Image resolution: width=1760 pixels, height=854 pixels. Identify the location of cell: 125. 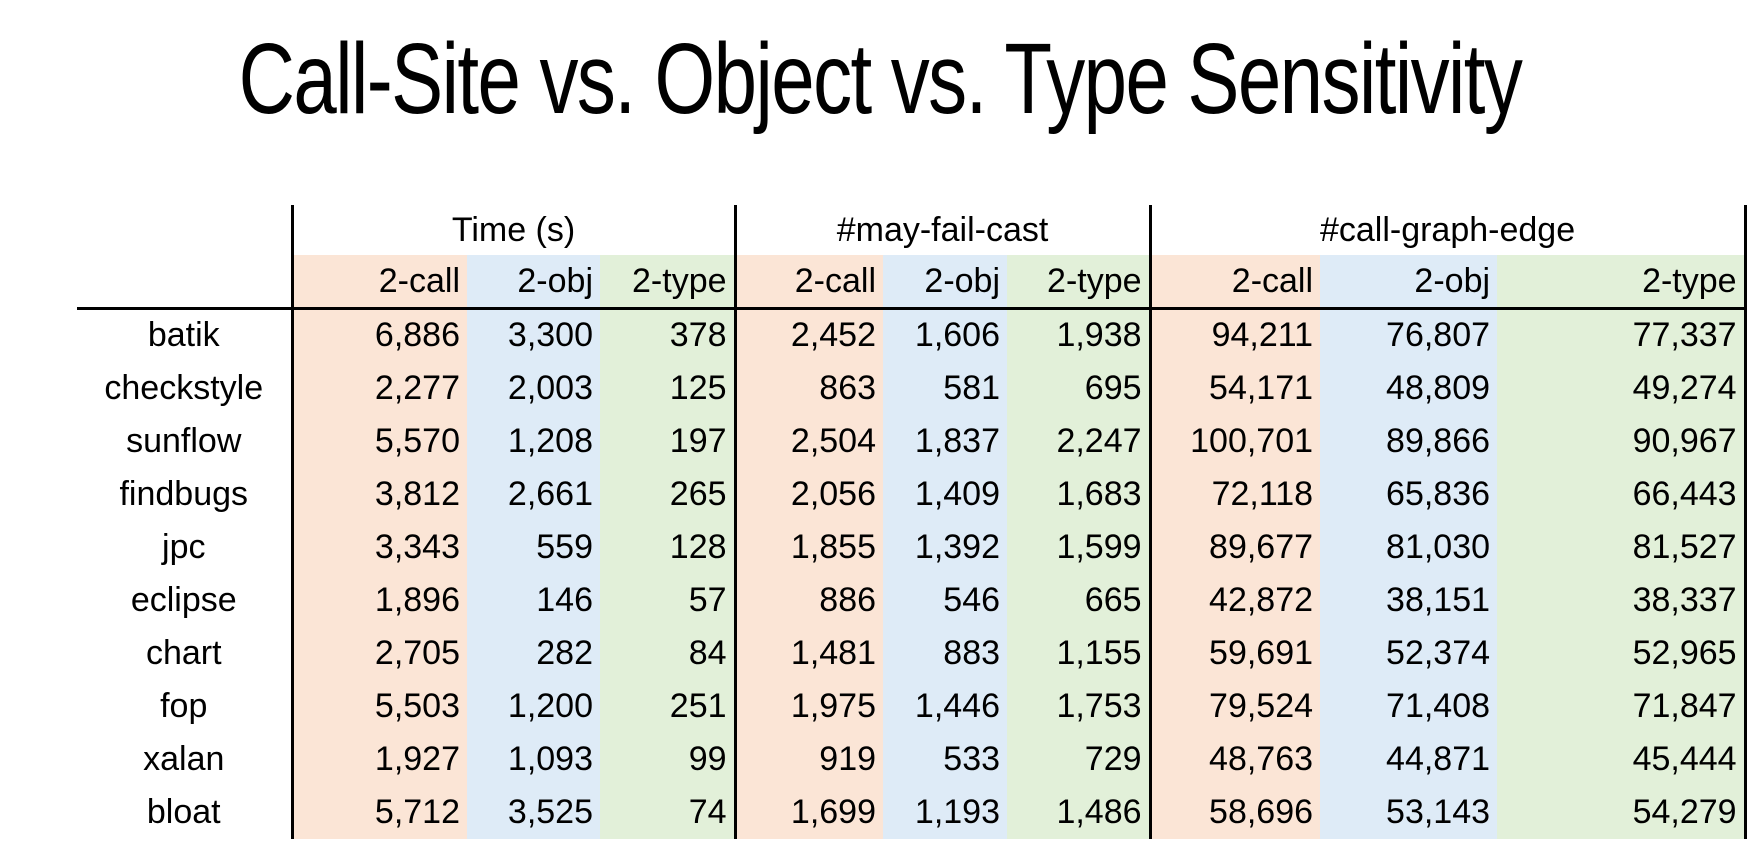
(668, 388).